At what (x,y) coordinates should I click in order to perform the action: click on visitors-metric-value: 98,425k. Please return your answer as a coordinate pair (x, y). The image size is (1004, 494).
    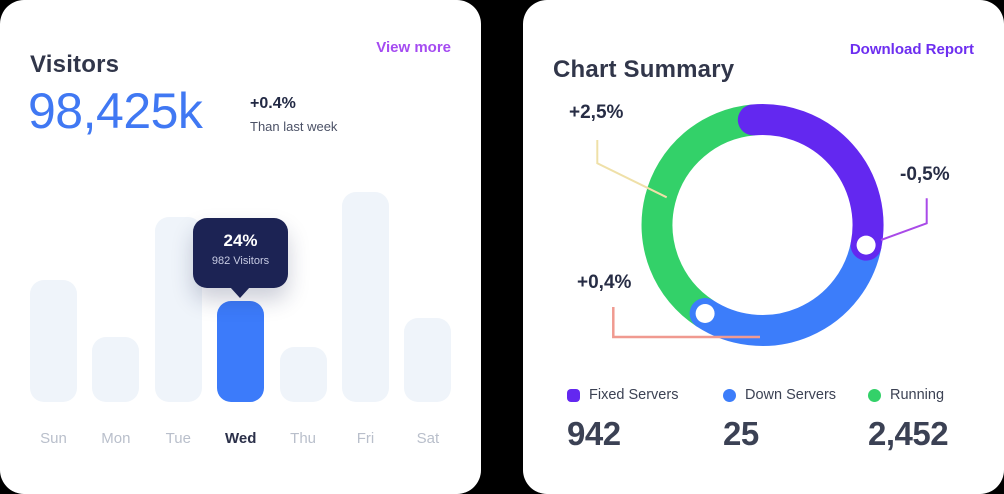
    Looking at the image, I should click on (115, 111).